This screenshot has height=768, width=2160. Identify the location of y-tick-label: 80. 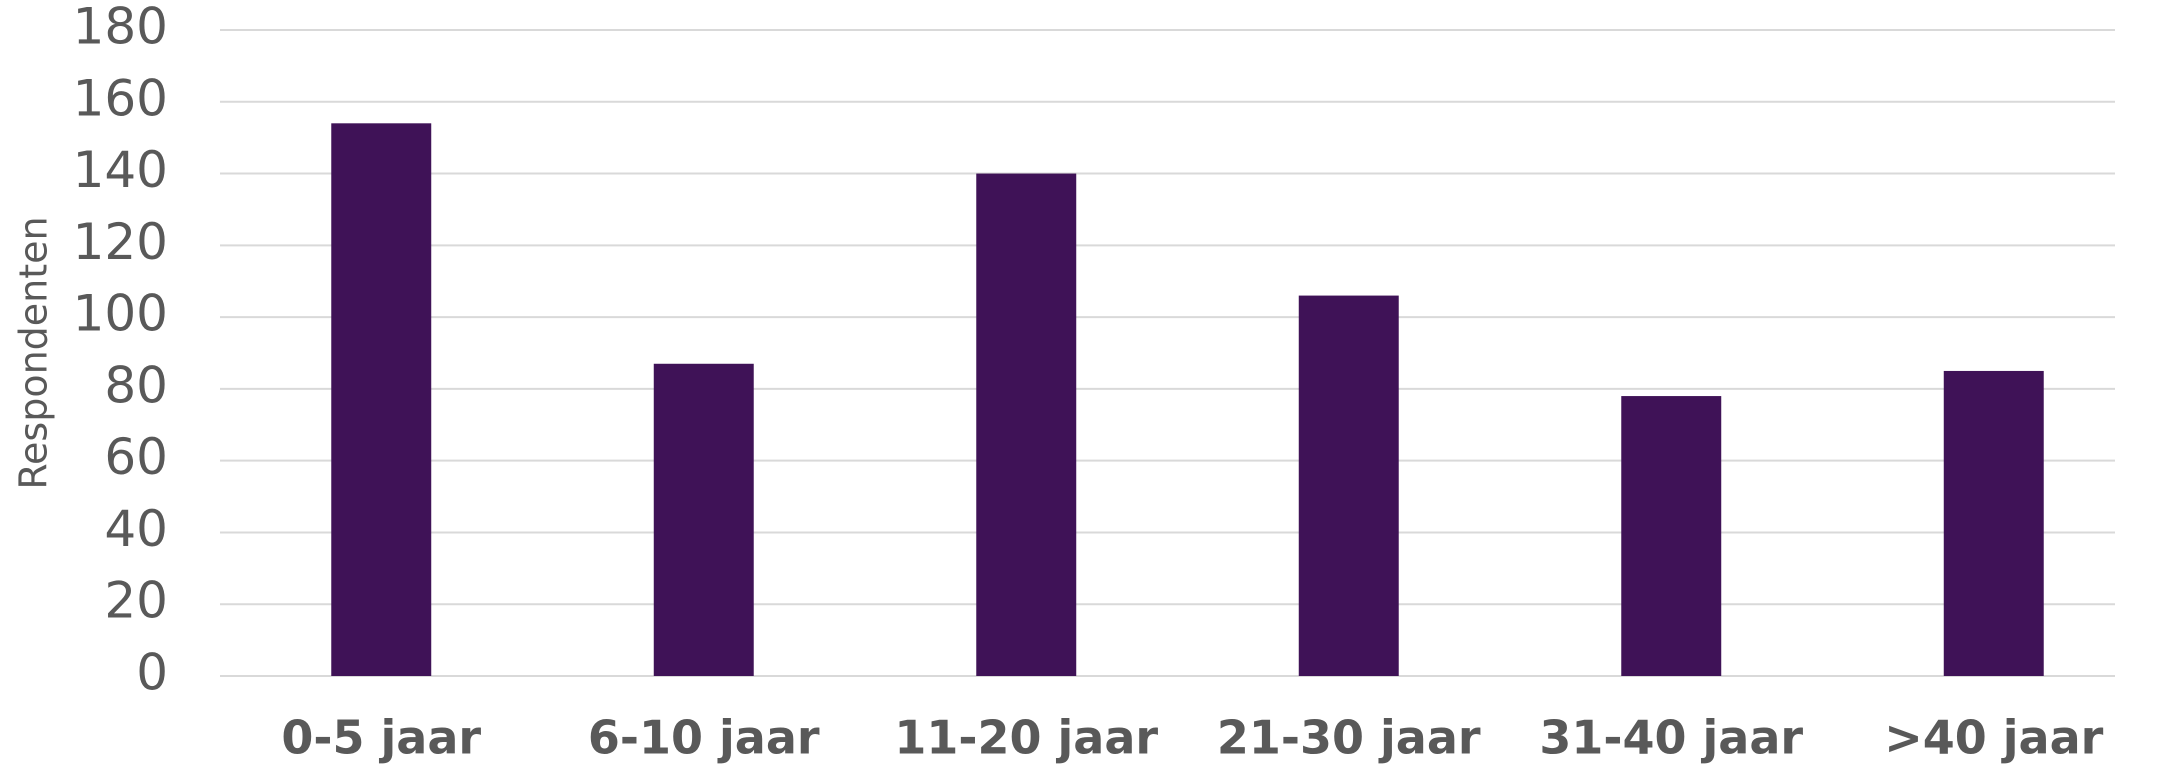
(136, 385).